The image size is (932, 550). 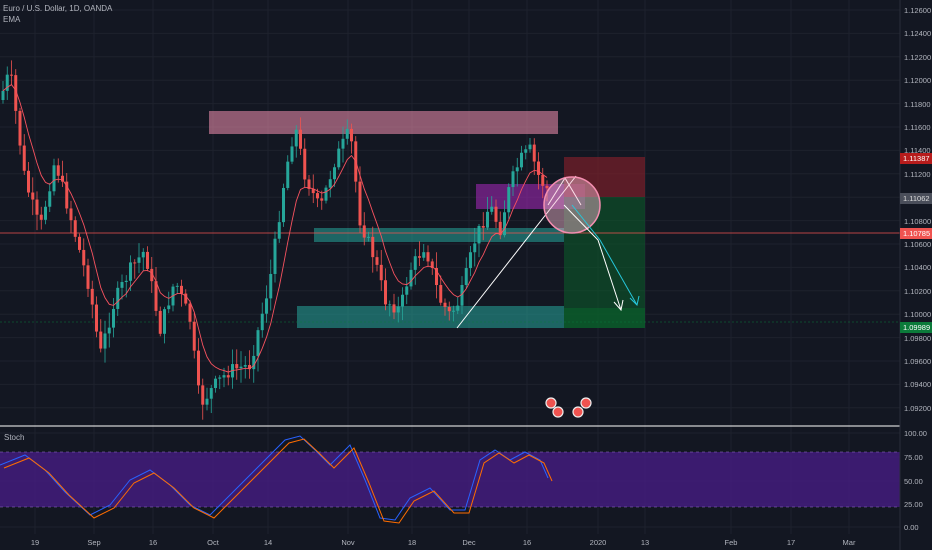 What do you see at coordinates (634, 300) in the screenshot?
I see `arrow-head-cyan` at bounding box center [634, 300].